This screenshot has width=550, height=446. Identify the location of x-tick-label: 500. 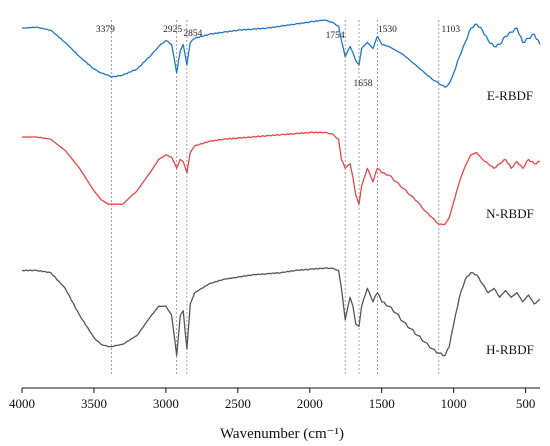
(526, 403).